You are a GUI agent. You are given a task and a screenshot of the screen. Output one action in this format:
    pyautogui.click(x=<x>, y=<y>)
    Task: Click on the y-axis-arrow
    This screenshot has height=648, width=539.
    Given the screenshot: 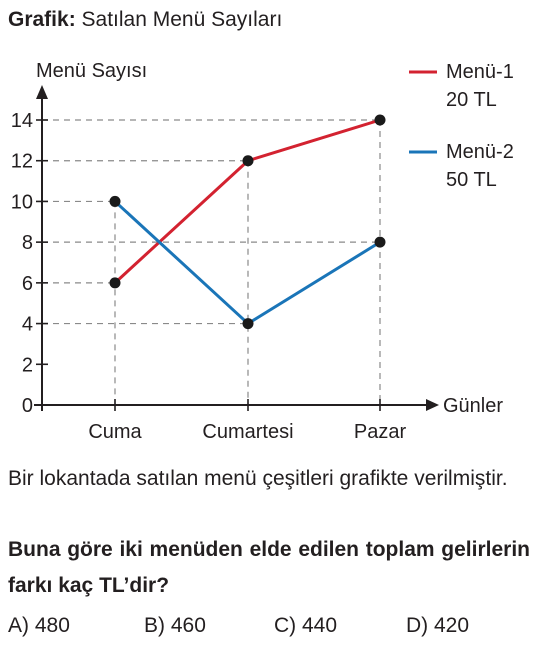 What is the action you would take?
    pyautogui.click(x=42, y=92)
    